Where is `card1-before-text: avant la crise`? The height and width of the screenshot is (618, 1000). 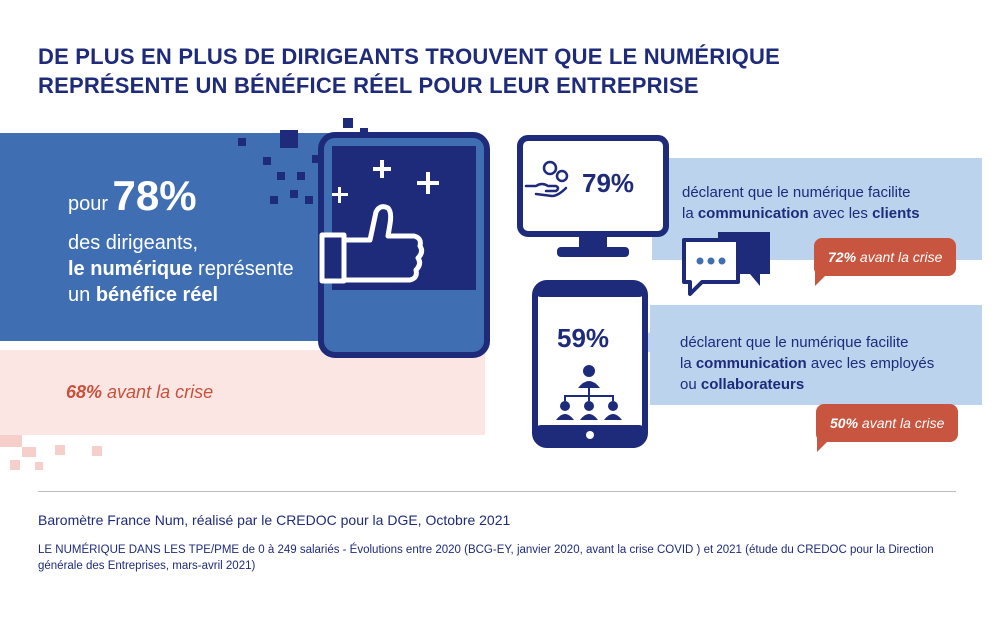
card1-before-text: avant la crise is located at coordinates (899, 257).